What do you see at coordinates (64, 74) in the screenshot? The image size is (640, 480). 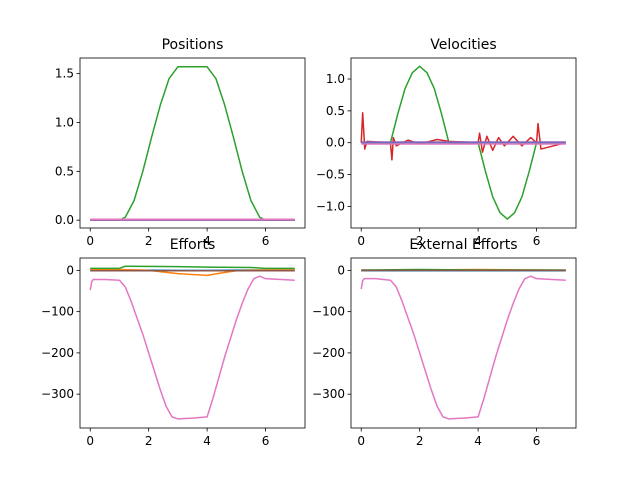 I see `y-tick-label: 1.5` at bounding box center [64, 74].